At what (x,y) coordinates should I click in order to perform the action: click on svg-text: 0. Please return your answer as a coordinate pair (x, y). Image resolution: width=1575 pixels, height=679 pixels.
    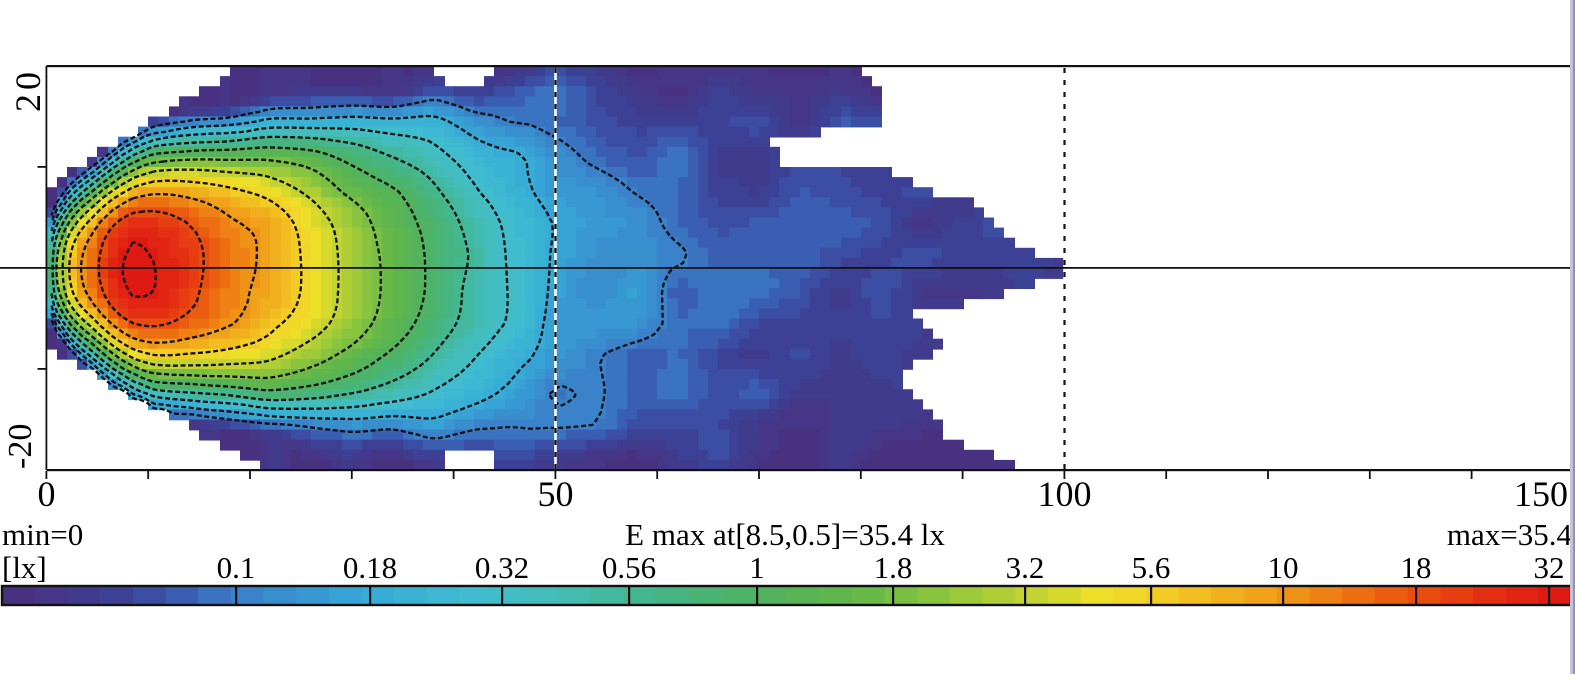
    Looking at the image, I should click on (47, 494).